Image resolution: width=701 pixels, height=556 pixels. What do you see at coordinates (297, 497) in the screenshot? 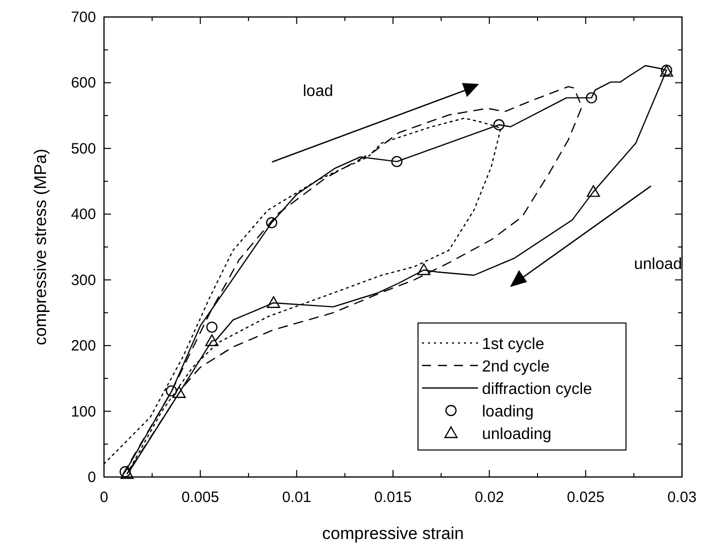
I see `x-tick-label: 0.01` at bounding box center [297, 497].